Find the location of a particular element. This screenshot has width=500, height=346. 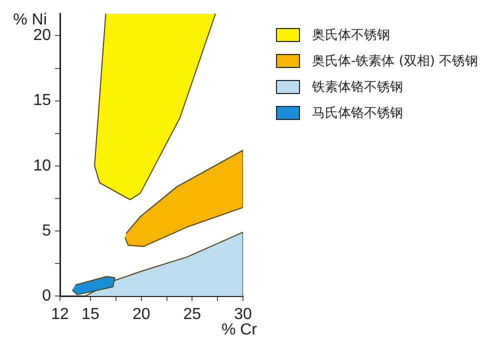

x-tick-label: 15 is located at coordinates (91, 315).